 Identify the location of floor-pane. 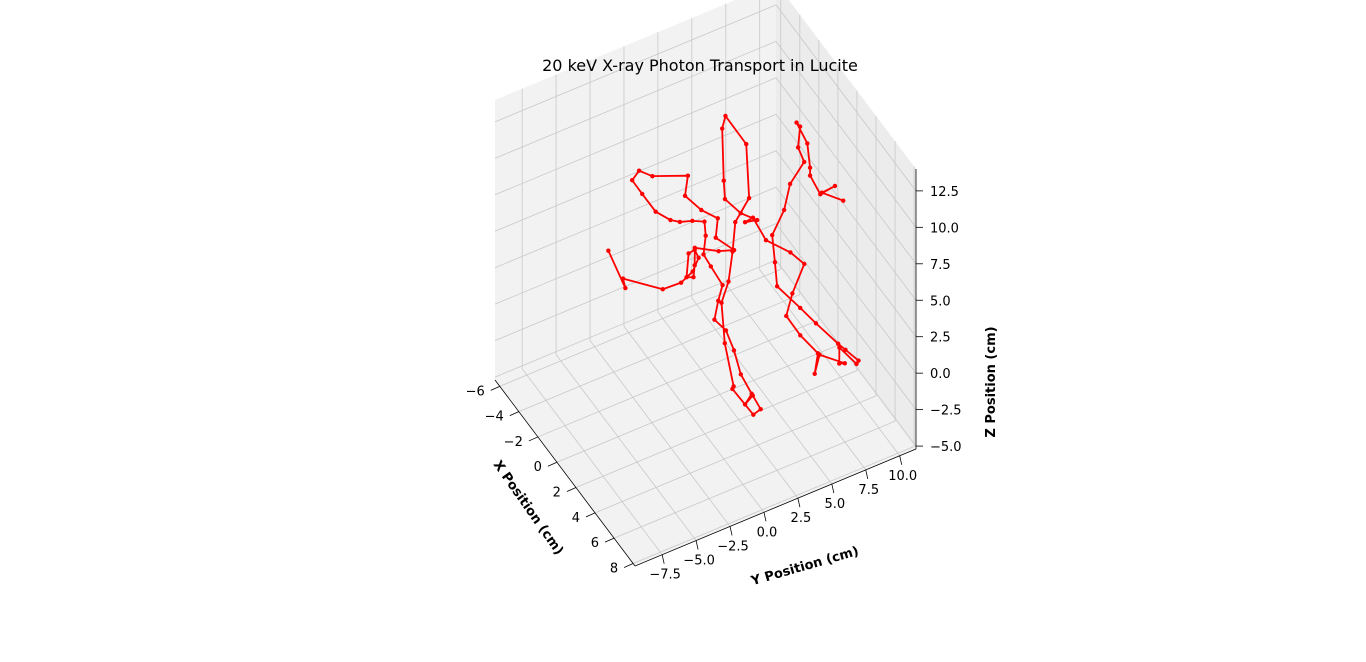
(705, 414).